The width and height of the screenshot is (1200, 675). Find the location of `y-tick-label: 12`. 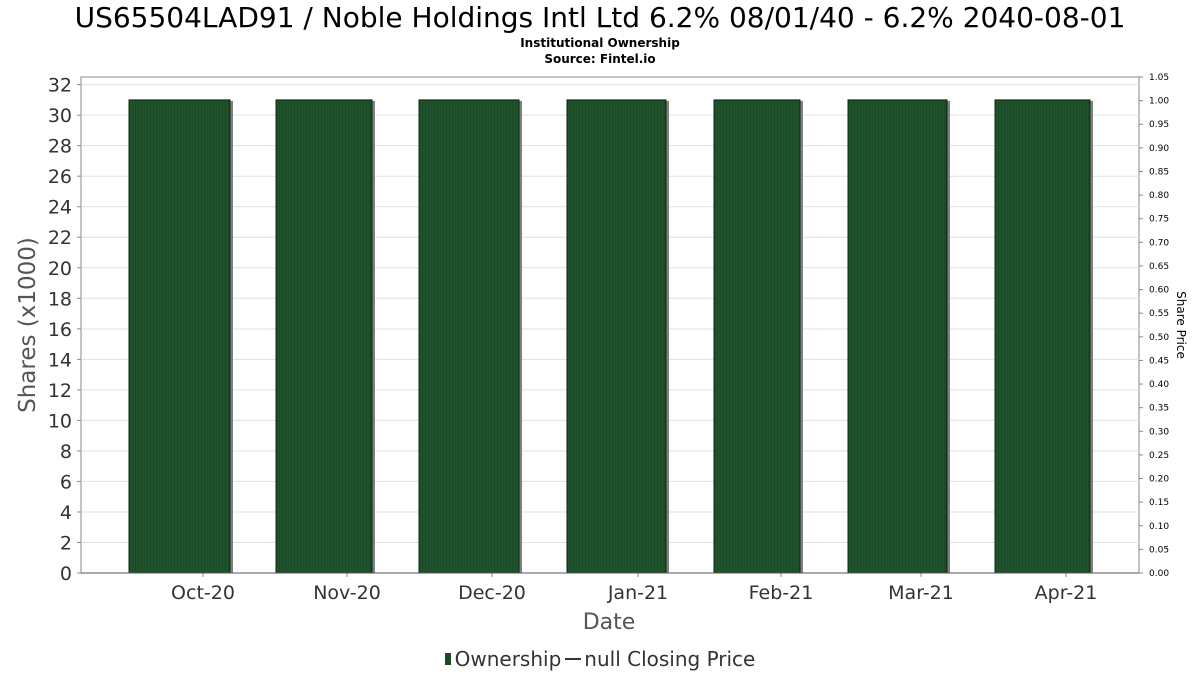

y-tick-label: 12 is located at coordinates (60, 391).